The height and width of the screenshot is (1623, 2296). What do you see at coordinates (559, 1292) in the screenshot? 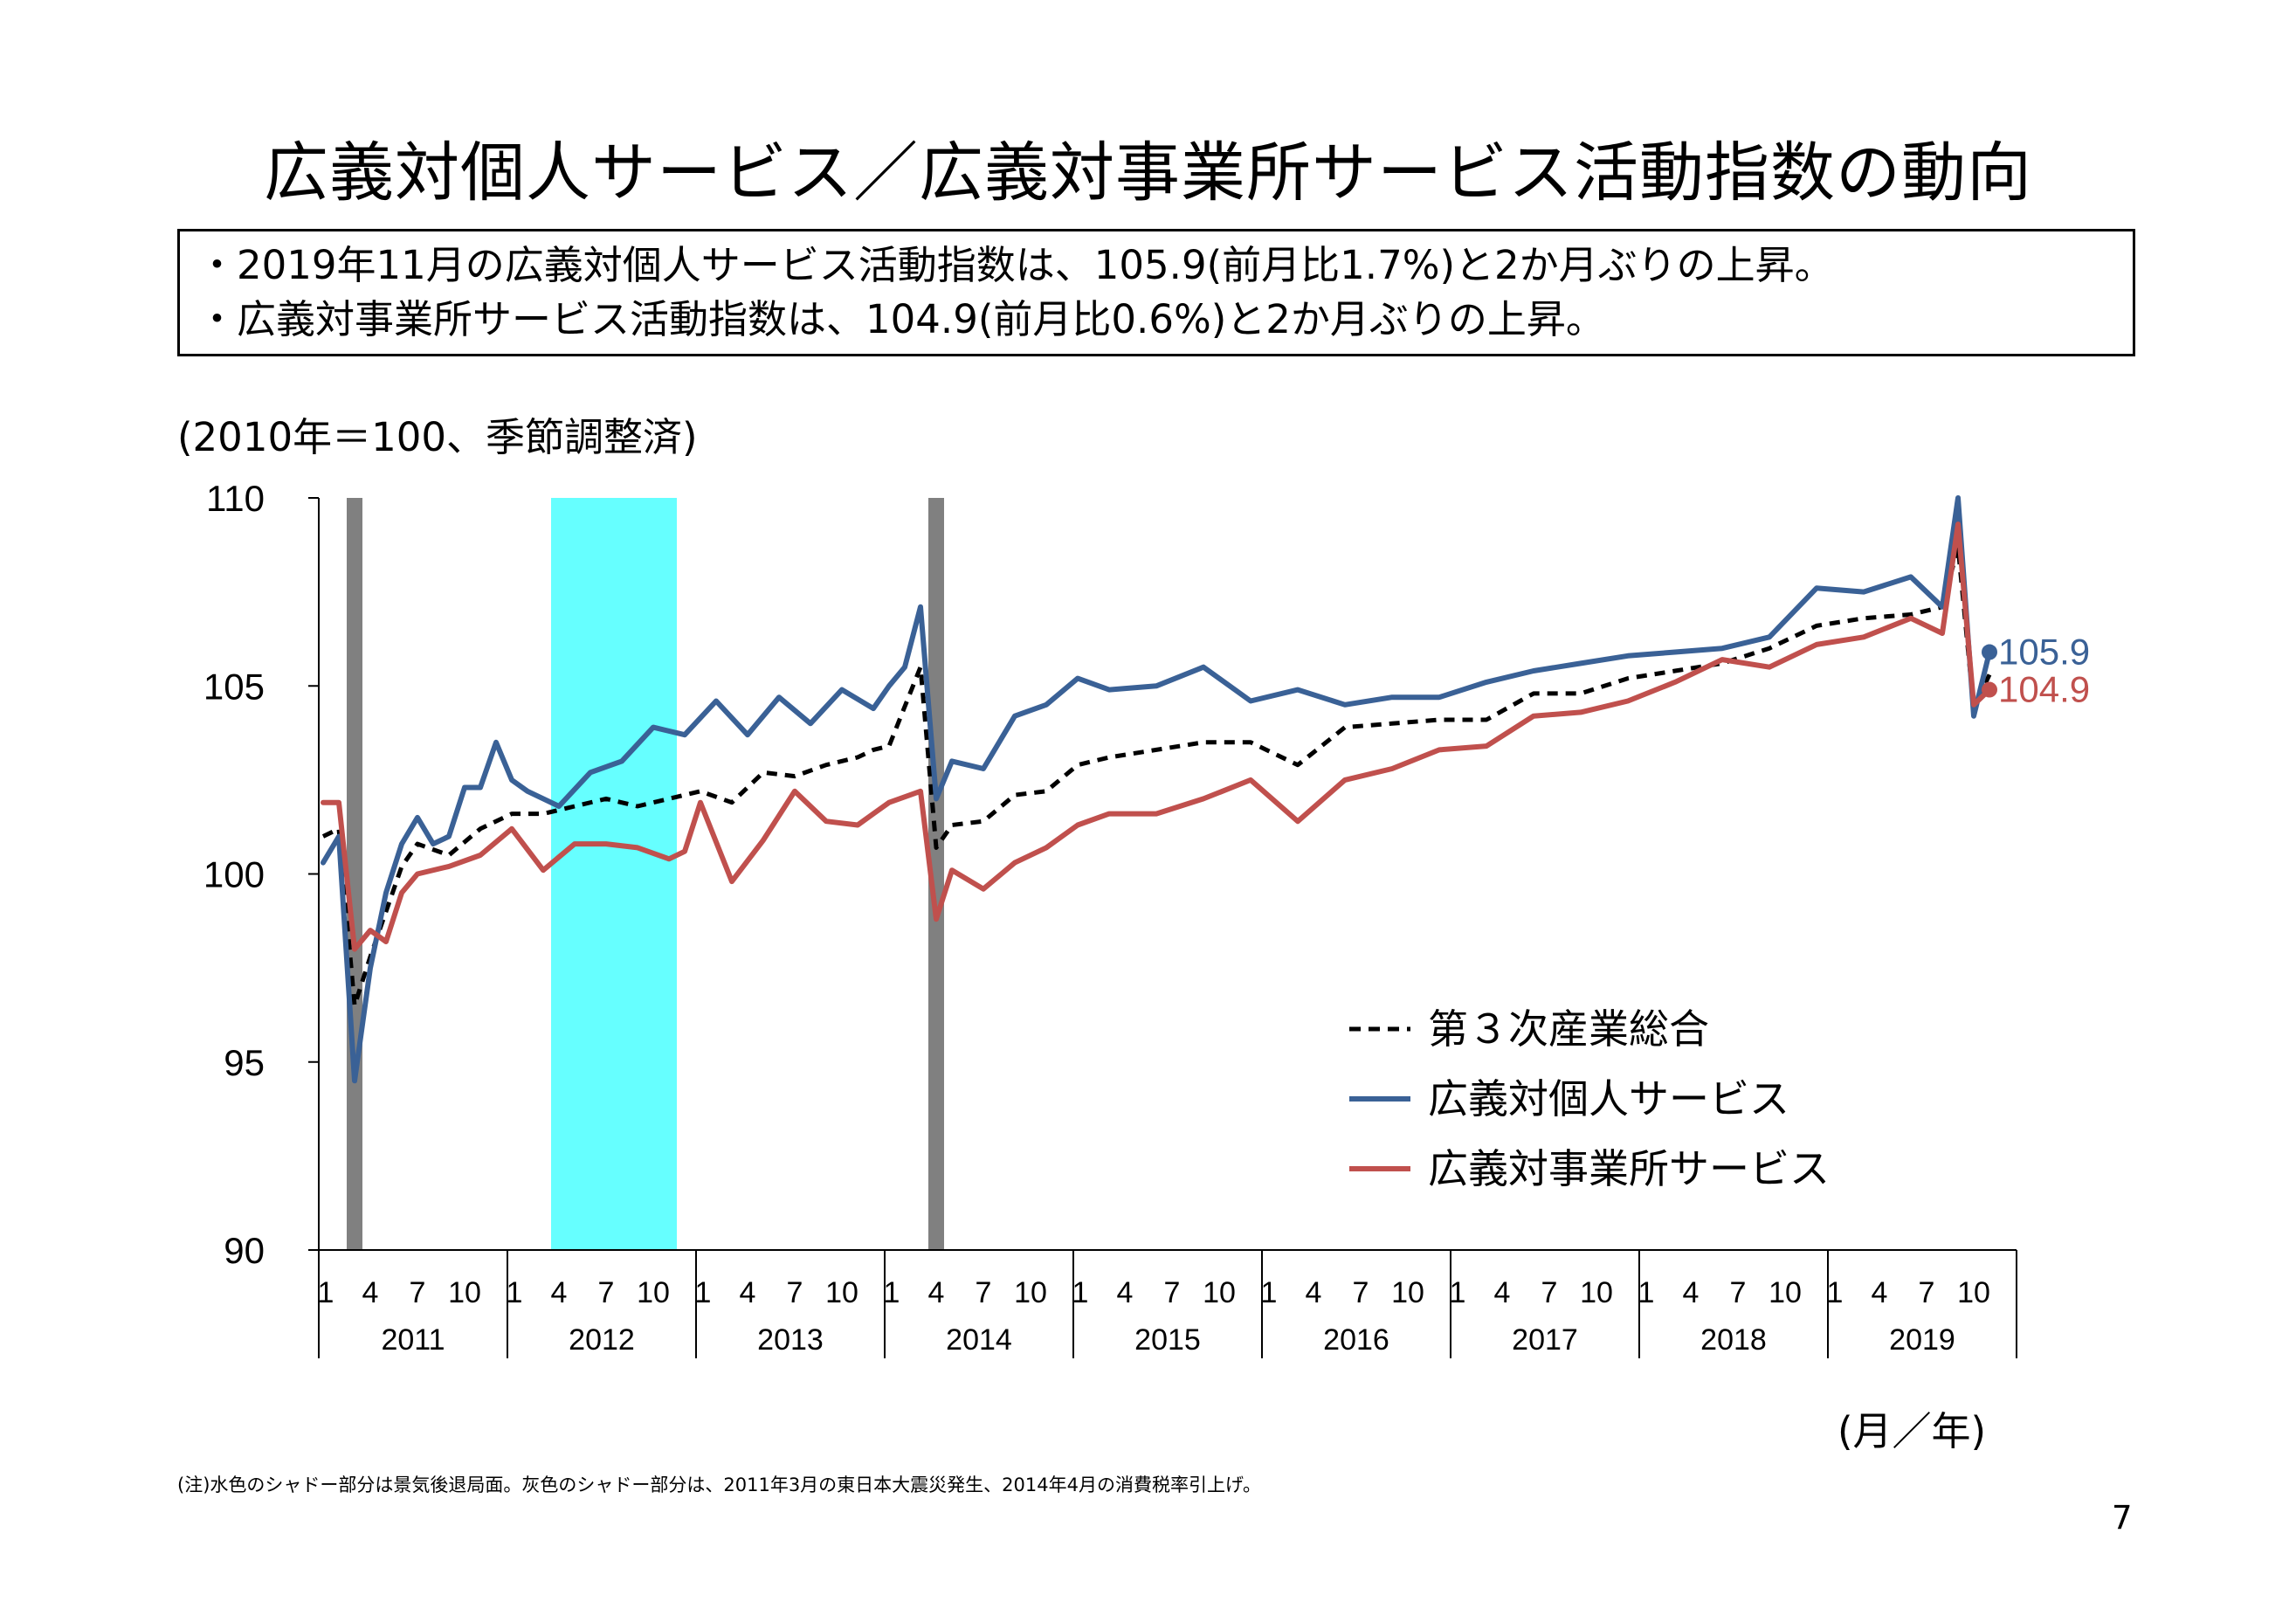
I see `x-tick-label-2012-4: 4` at bounding box center [559, 1292].